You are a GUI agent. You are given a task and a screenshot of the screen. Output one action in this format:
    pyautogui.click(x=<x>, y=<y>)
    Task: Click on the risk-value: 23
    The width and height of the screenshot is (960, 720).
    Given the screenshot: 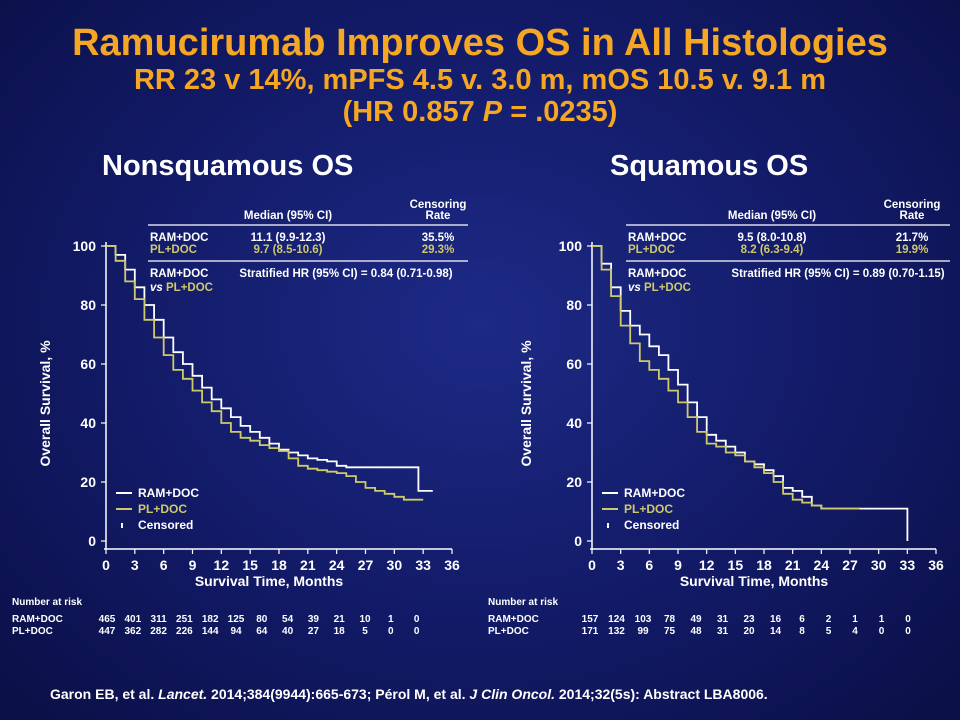 What is the action you would take?
    pyautogui.click(x=749, y=619)
    